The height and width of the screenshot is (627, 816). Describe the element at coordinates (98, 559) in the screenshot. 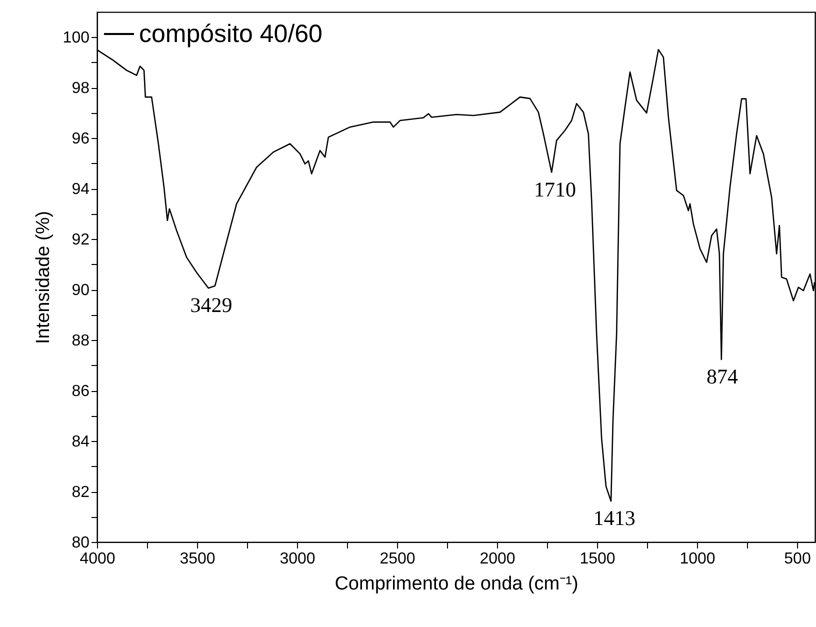

I see `x-tick-label: 4000` at that location.